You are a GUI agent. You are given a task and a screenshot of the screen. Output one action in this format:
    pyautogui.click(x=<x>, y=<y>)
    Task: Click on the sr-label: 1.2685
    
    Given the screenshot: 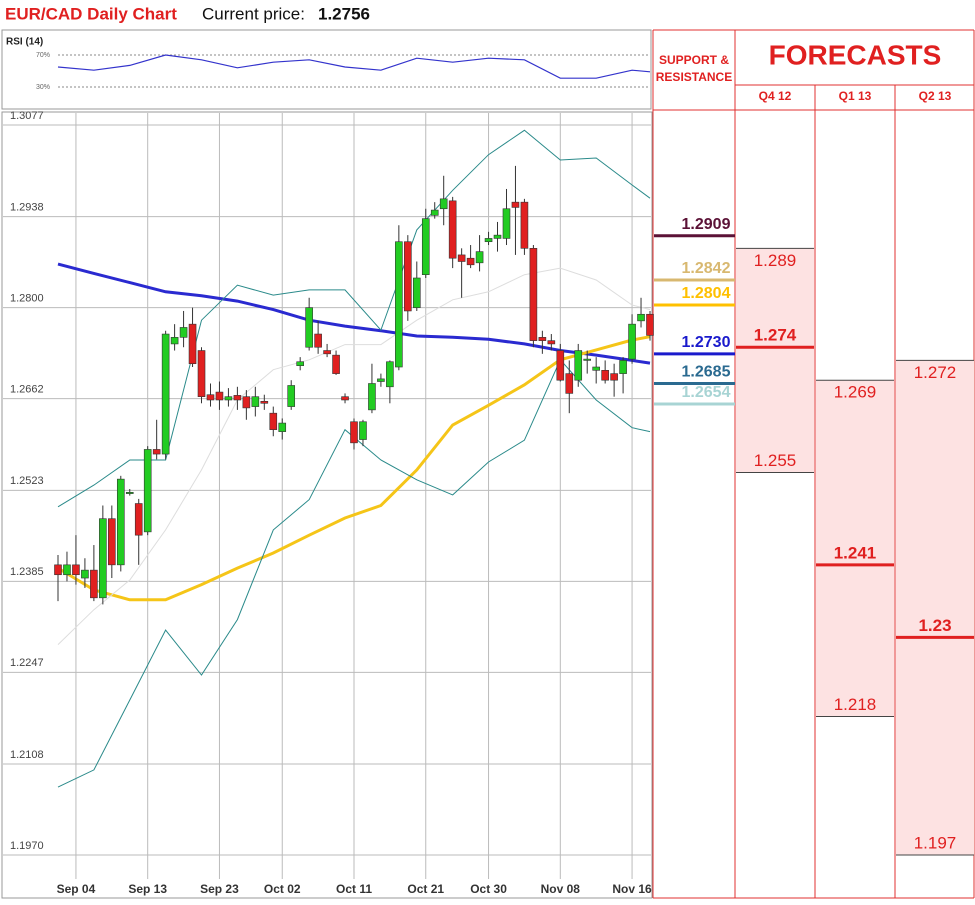 What is the action you would take?
    pyautogui.click(x=706, y=372)
    